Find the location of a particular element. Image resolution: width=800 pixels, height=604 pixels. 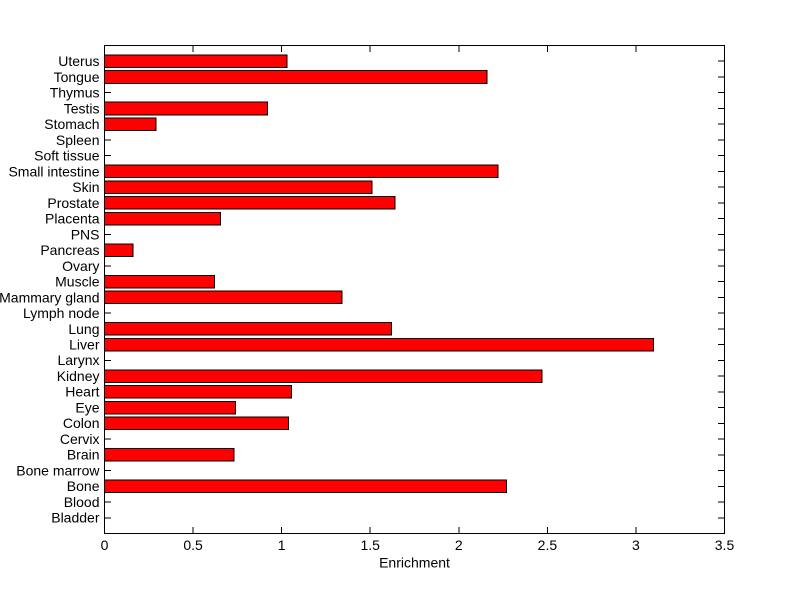

svg-text: 3 is located at coordinates (636, 545).